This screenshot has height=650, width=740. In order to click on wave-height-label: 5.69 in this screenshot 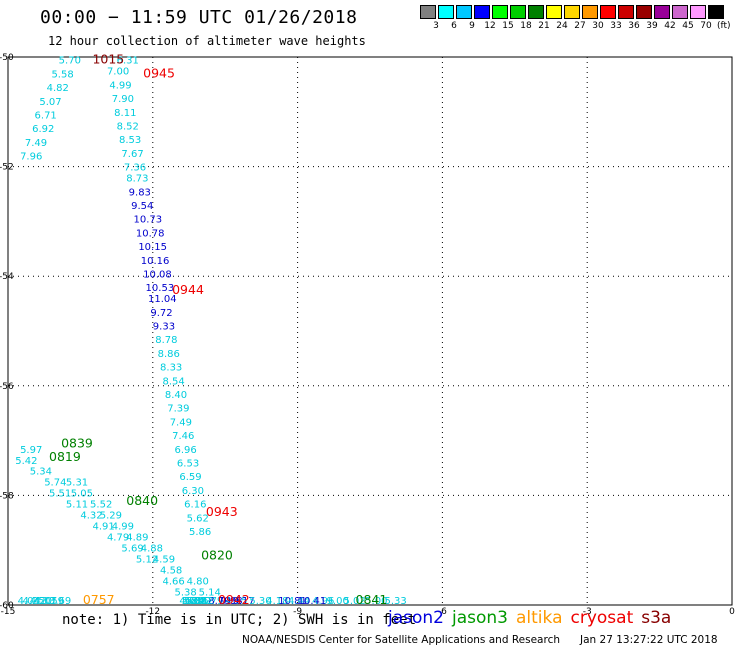, I will do `click(132, 548)`.